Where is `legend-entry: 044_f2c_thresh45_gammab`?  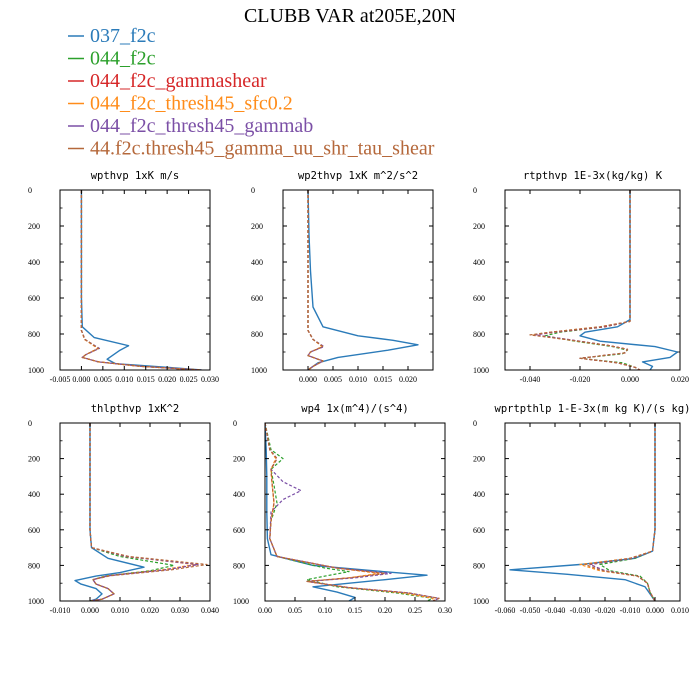 legend-entry: 044_f2c_thresh45_gammab is located at coordinates (201, 126).